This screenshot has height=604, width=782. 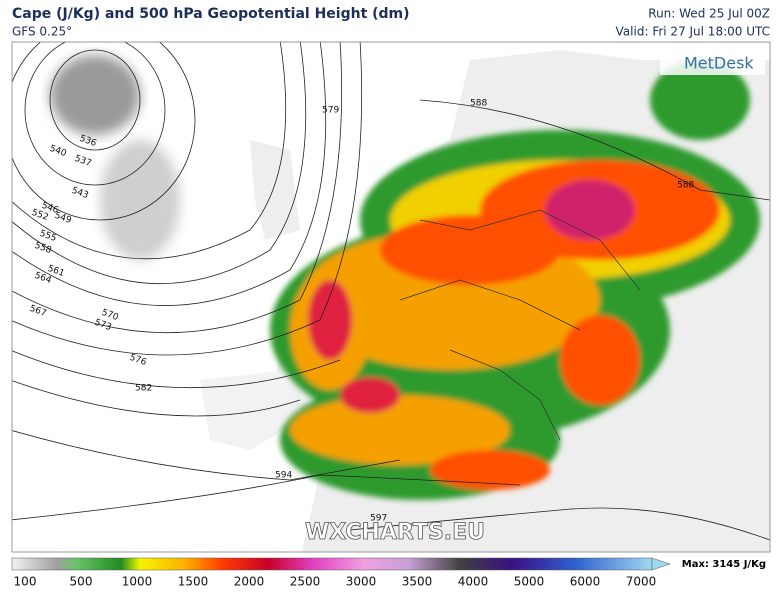 I want to click on watermark: WXCHARTS.EU, so click(x=395, y=532).